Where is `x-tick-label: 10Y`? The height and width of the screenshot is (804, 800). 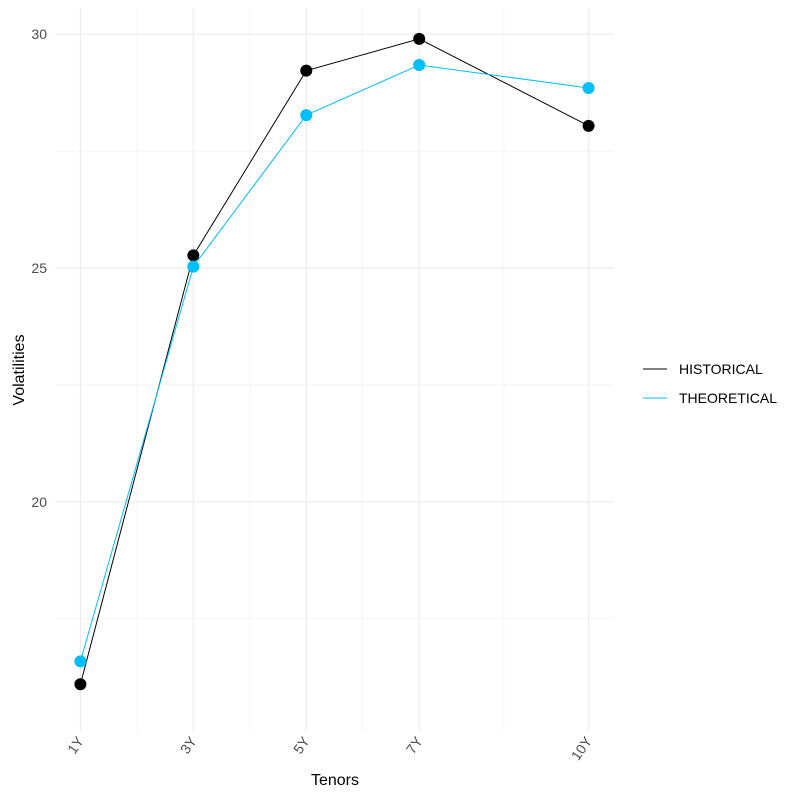
x-tick-label: 10Y is located at coordinates (582, 748).